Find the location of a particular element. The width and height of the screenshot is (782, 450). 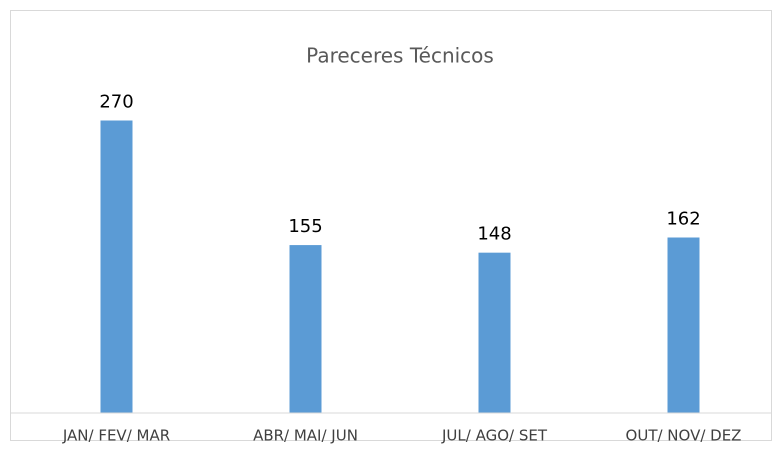

x-tick-label: JAN/ FEV/ MAR is located at coordinates (116, 436).